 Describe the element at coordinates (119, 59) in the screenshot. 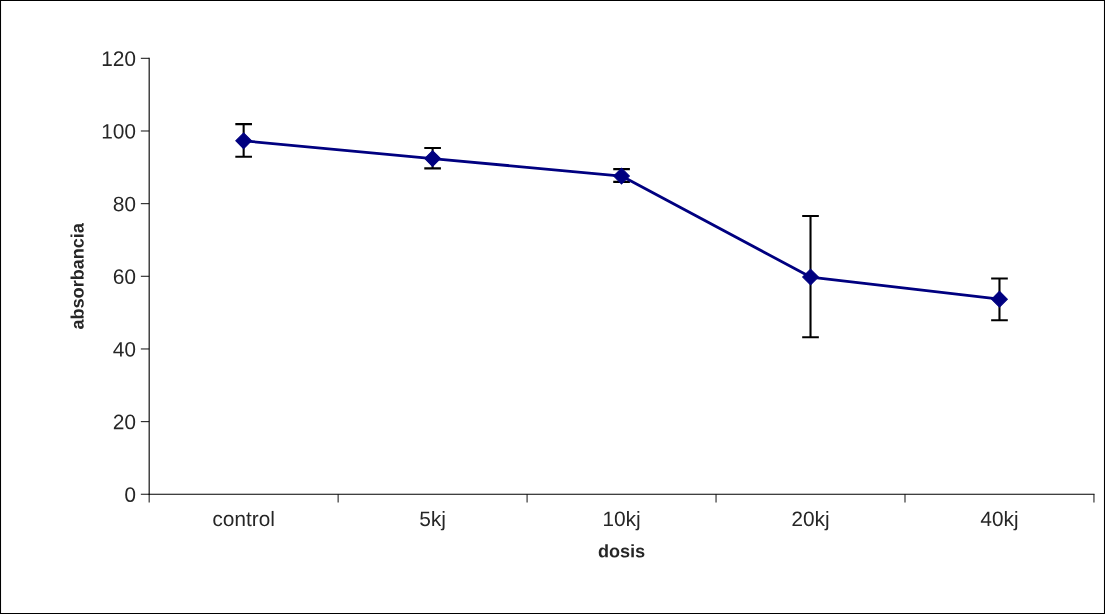

I see `y-tick-label: 120` at that location.